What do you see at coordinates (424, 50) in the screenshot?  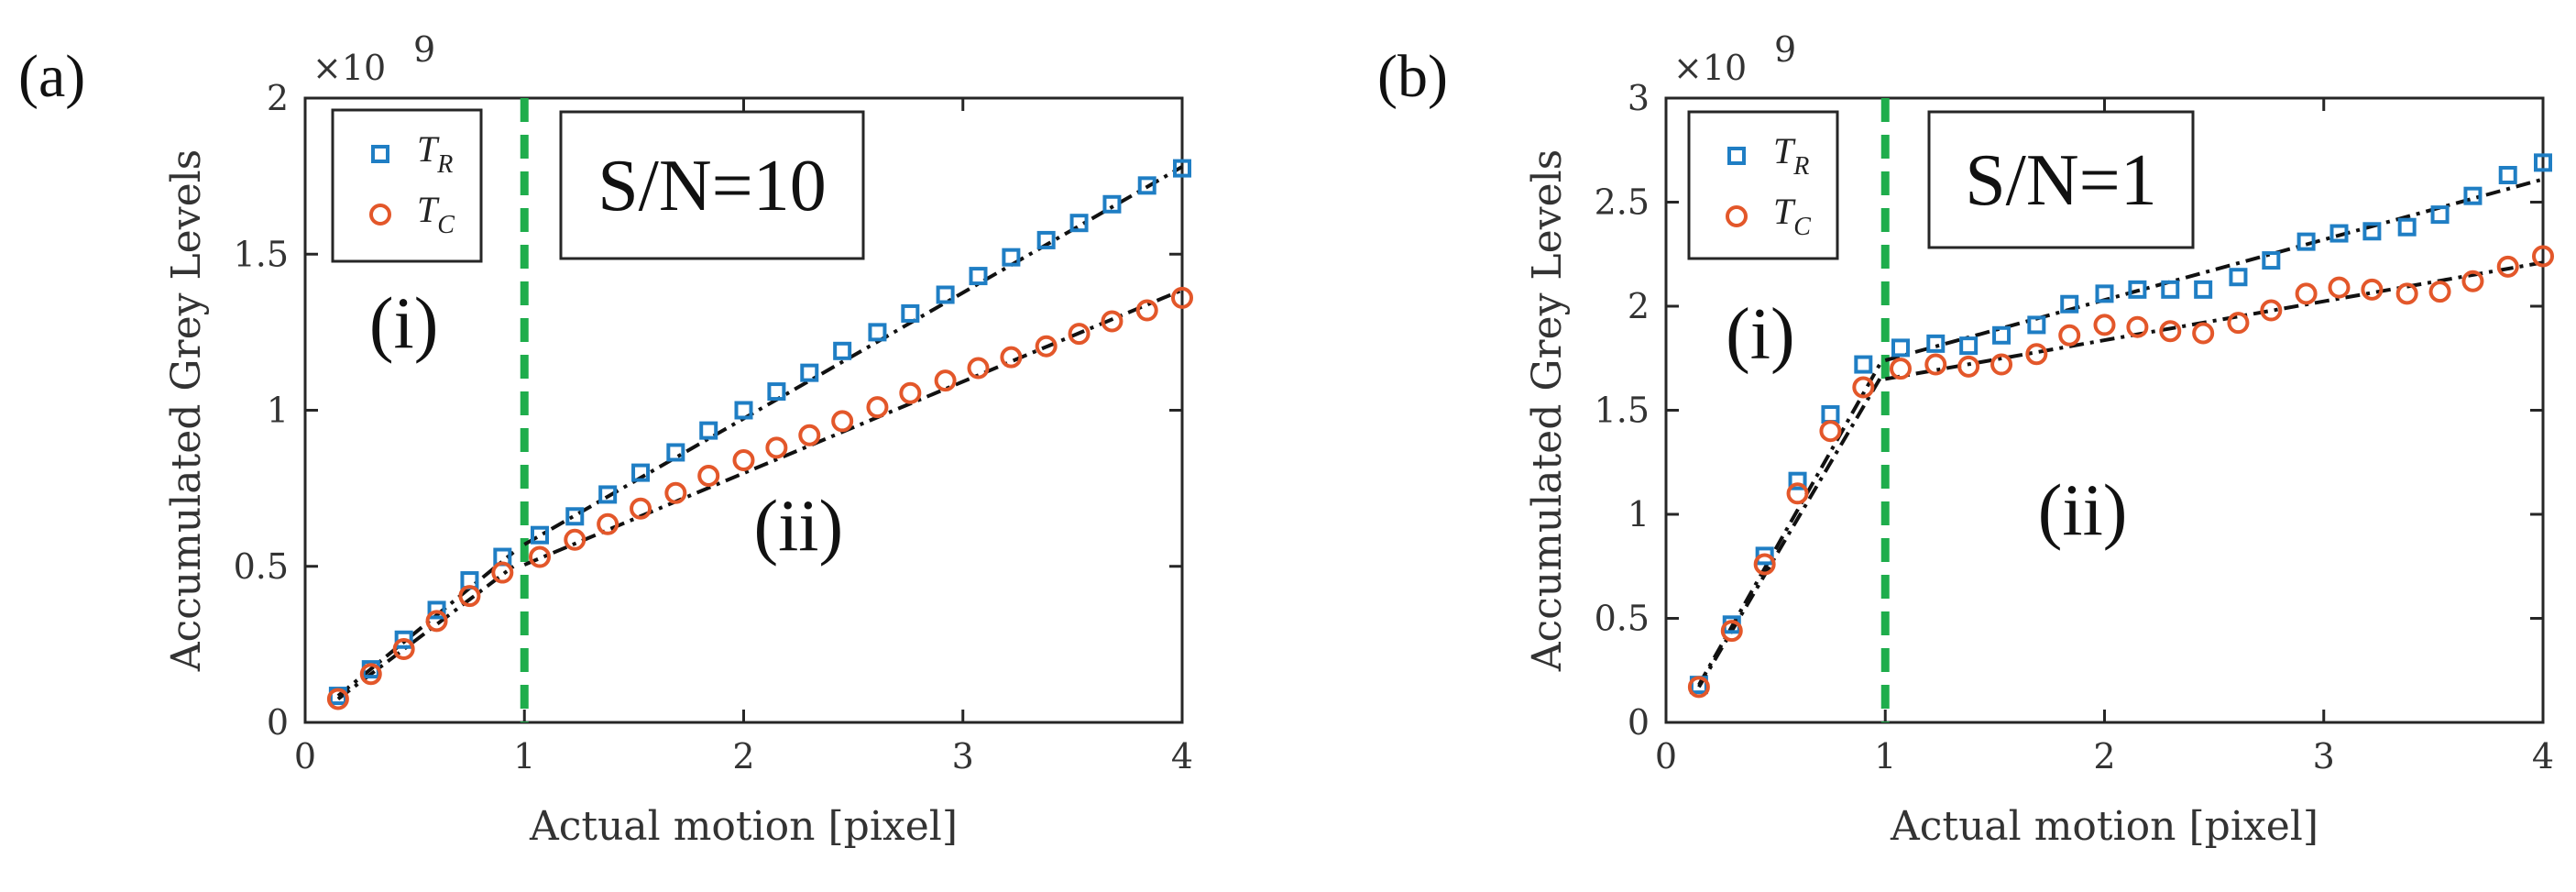 I see `y-axis-multiplier-exponent: 9` at bounding box center [424, 50].